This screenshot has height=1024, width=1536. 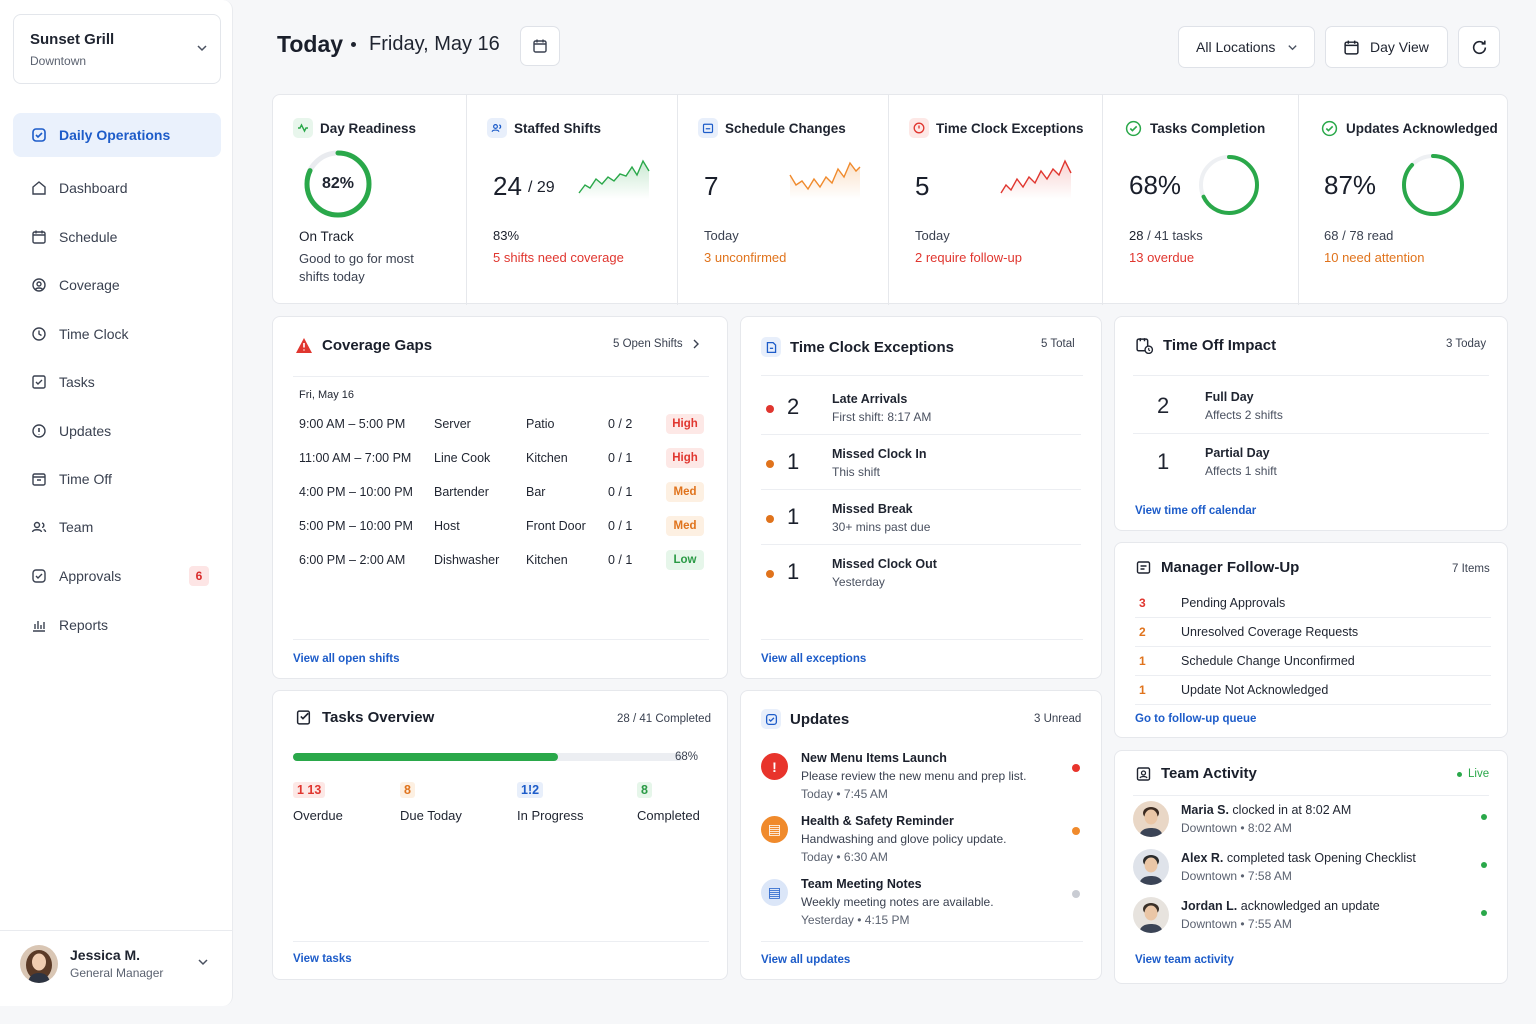 What do you see at coordinates (644, 790) in the screenshot?
I see `task-stat-value: 8` at bounding box center [644, 790].